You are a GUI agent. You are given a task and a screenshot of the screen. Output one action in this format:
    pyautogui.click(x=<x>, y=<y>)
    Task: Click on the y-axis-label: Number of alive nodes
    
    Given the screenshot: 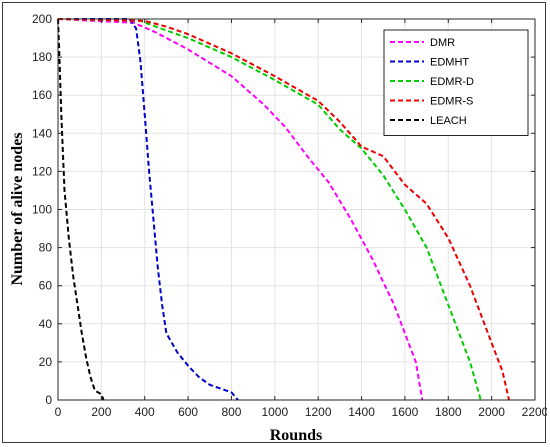 What is the action you would take?
    pyautogui.click(x=17, y=208)
    